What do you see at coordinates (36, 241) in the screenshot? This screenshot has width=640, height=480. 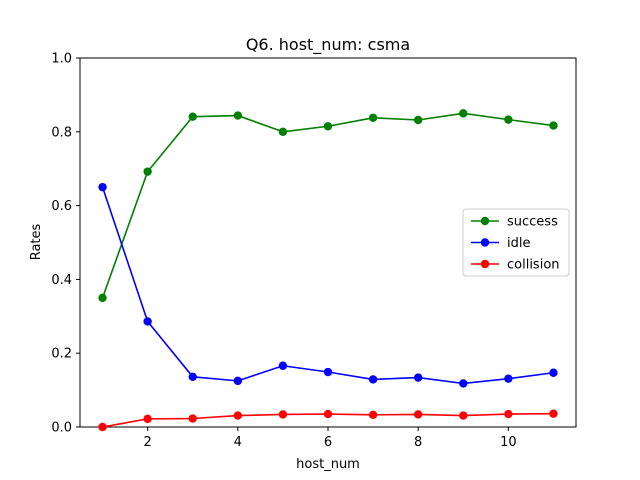 I see `y-axis-label: Rates` at bounding box center [36, 241].